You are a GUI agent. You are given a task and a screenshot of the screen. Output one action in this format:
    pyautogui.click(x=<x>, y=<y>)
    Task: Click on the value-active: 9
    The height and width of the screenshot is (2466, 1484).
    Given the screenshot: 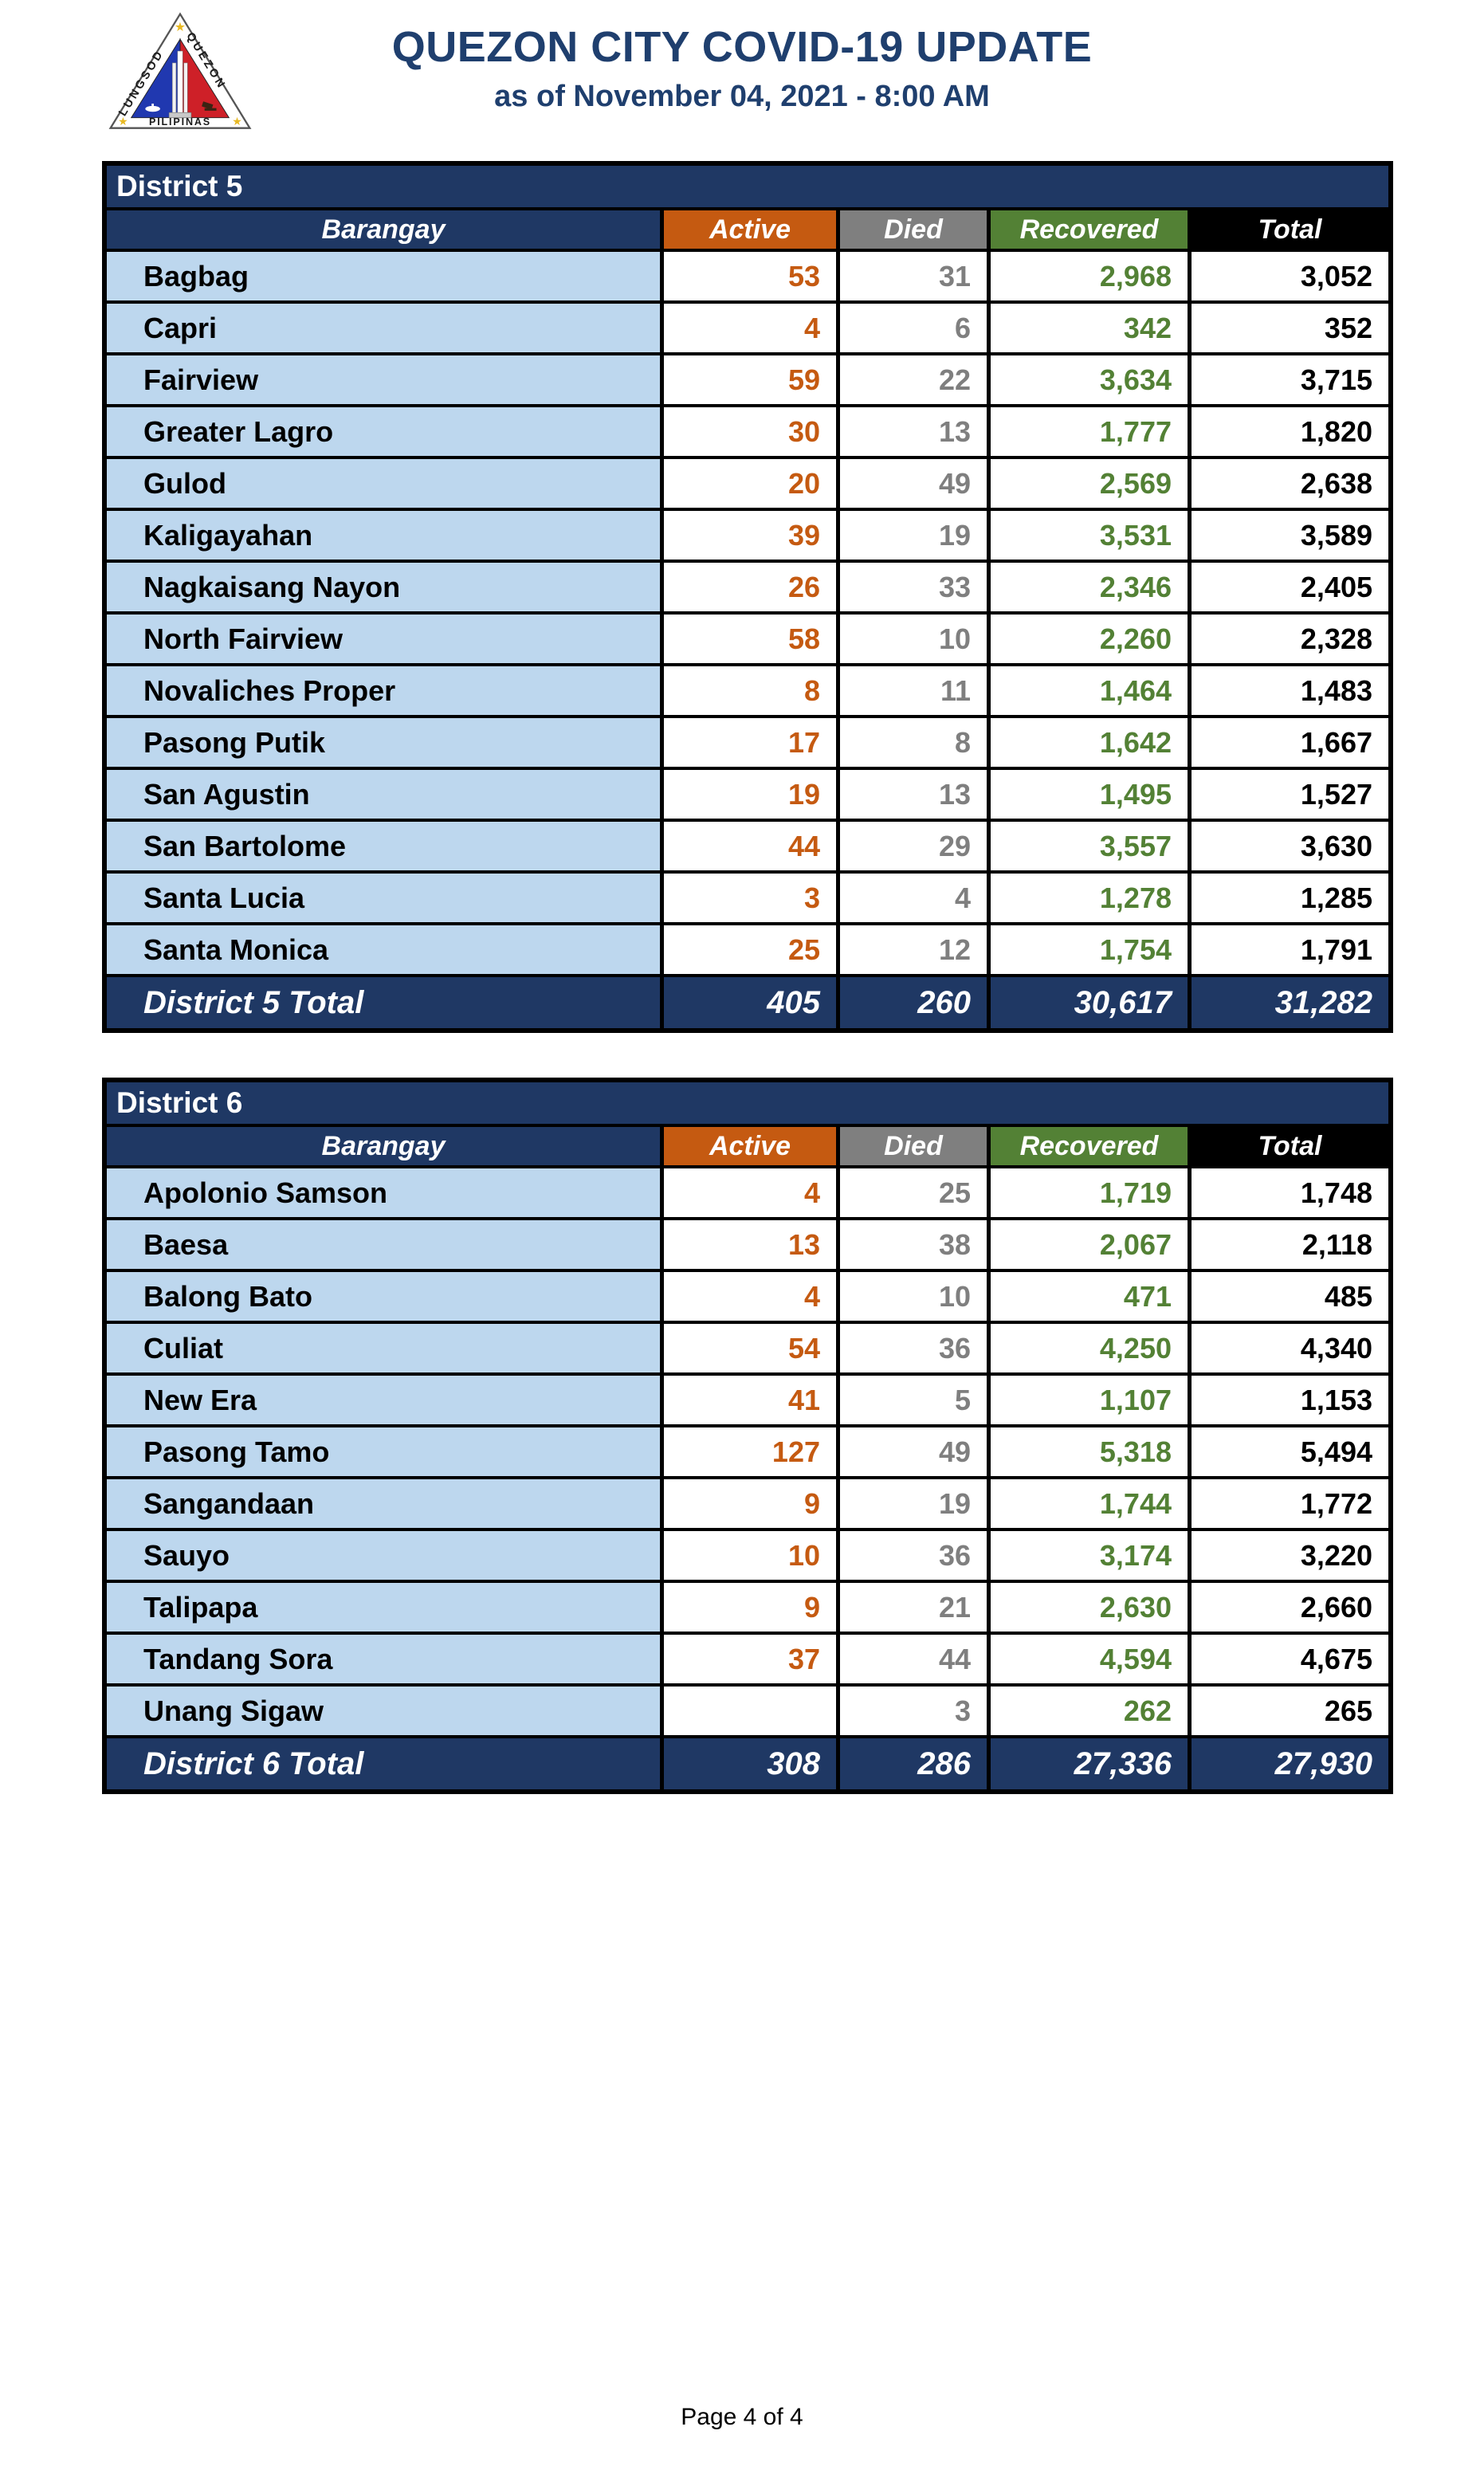 What is the action you would take?
    pyautogui.click(x=750, y=1503)
    